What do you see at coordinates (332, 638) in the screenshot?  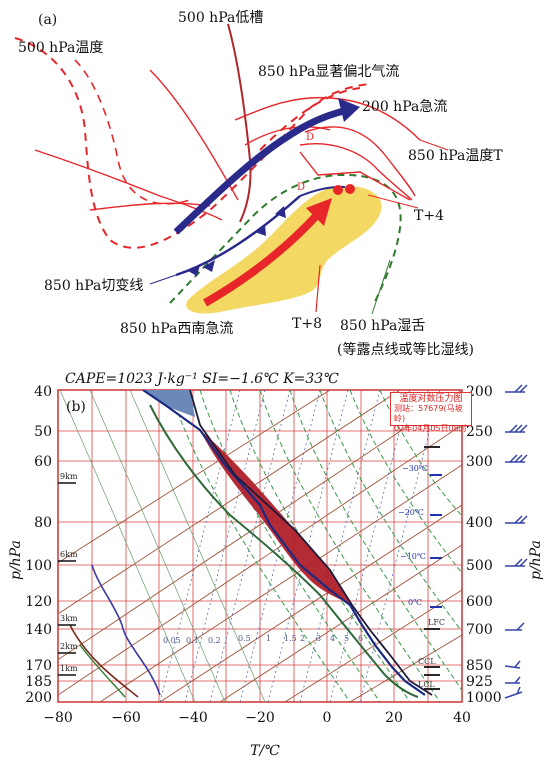 I see `mixing-ratio-label: 4` at bounding box center [332, 638].